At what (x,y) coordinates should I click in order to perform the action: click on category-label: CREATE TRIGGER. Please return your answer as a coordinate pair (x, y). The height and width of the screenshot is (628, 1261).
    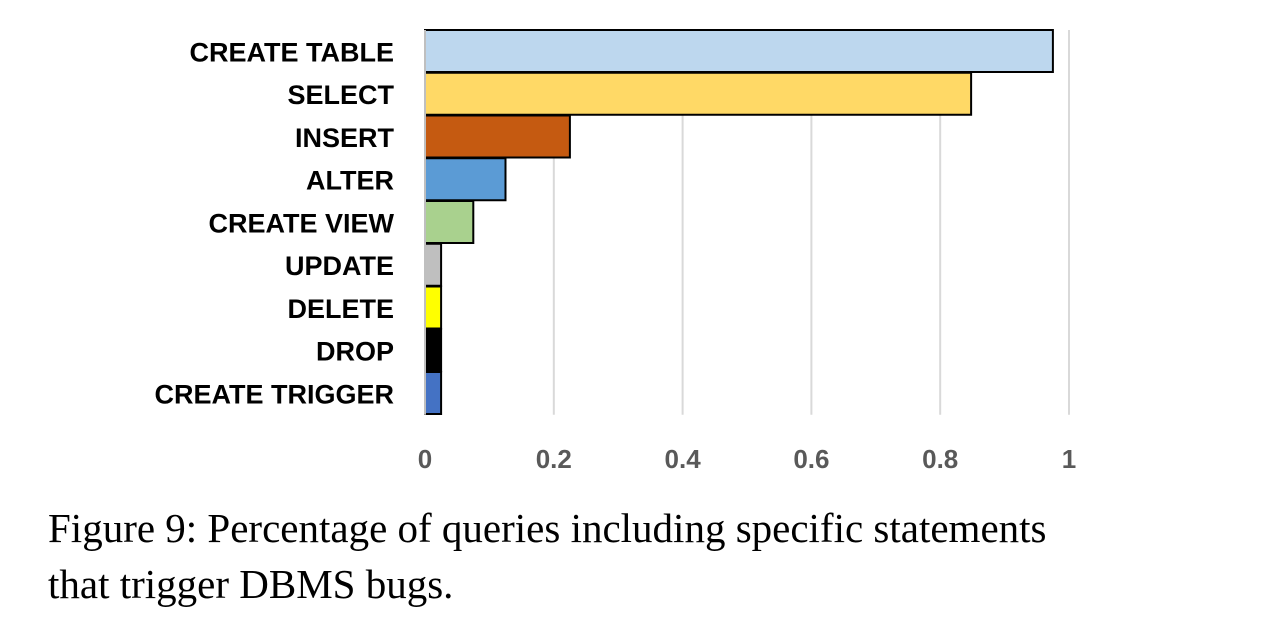
    Looking at the image, I should click on (274, 394).